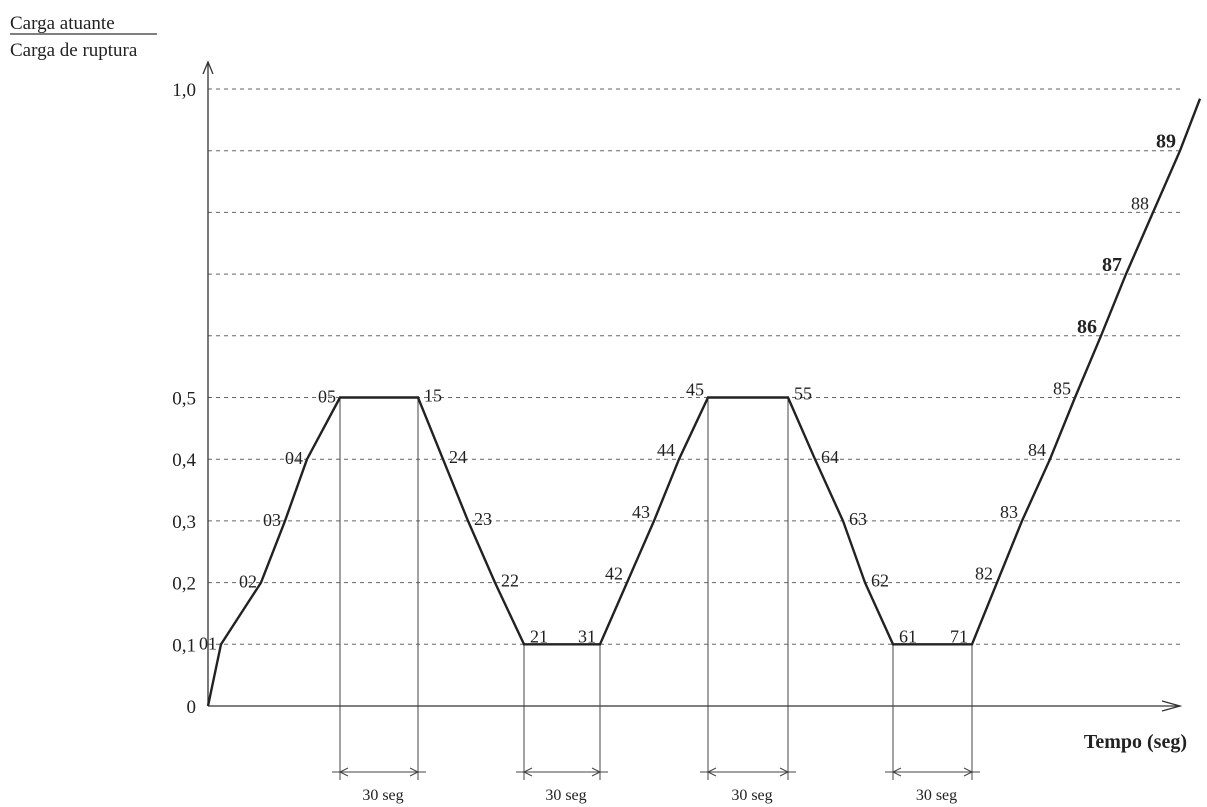 The width and height of the screenshot is (1207, 807). I want to click on y-axis-arrow, so click(208, 67).